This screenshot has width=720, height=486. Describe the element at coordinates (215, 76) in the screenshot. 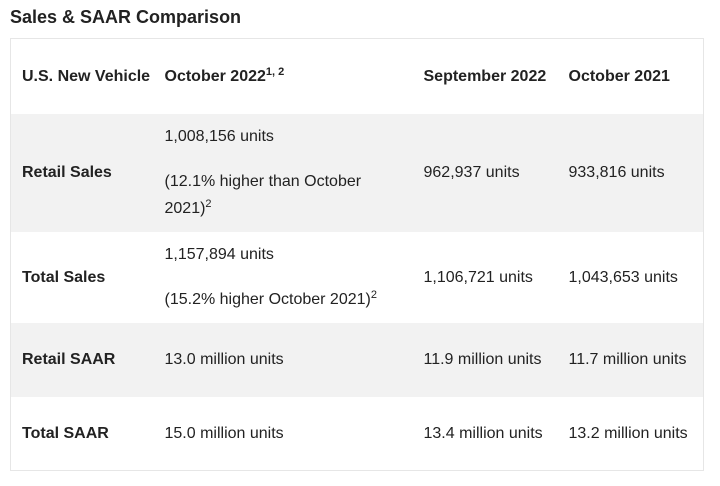

I see `header-october-2022-label: October 2022` at that location.